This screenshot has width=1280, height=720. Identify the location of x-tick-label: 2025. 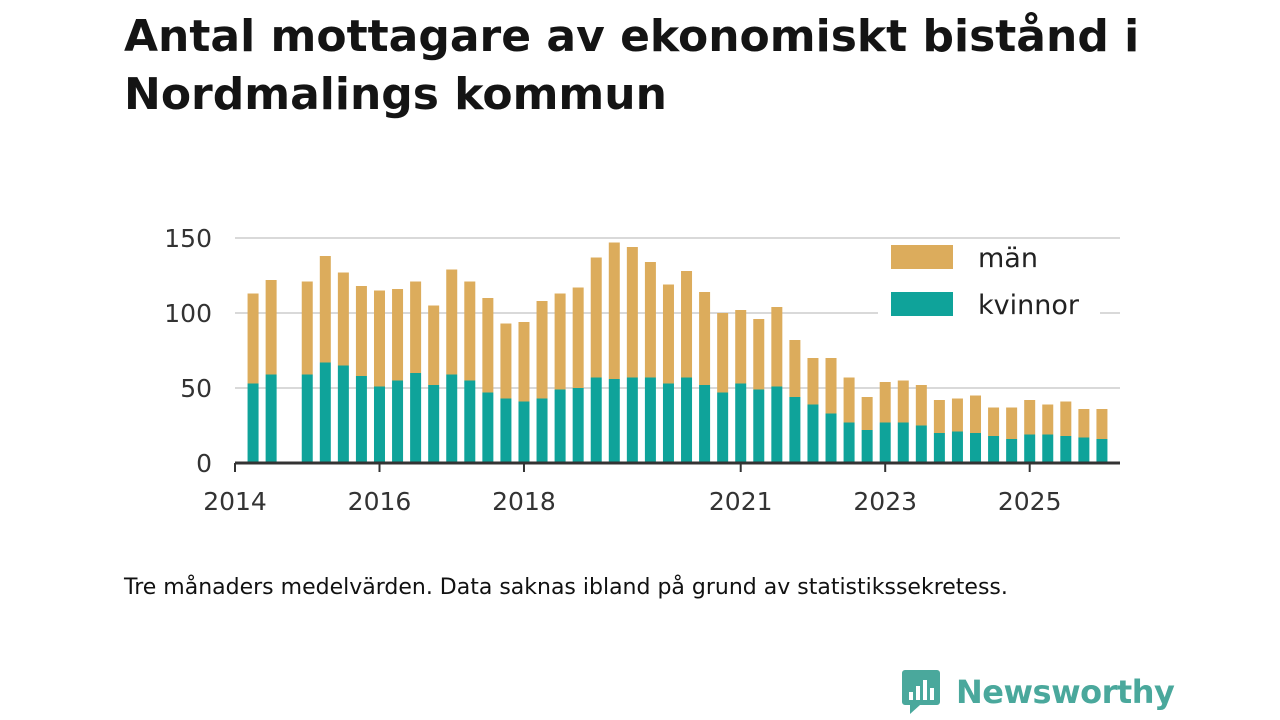
(1030, 501).